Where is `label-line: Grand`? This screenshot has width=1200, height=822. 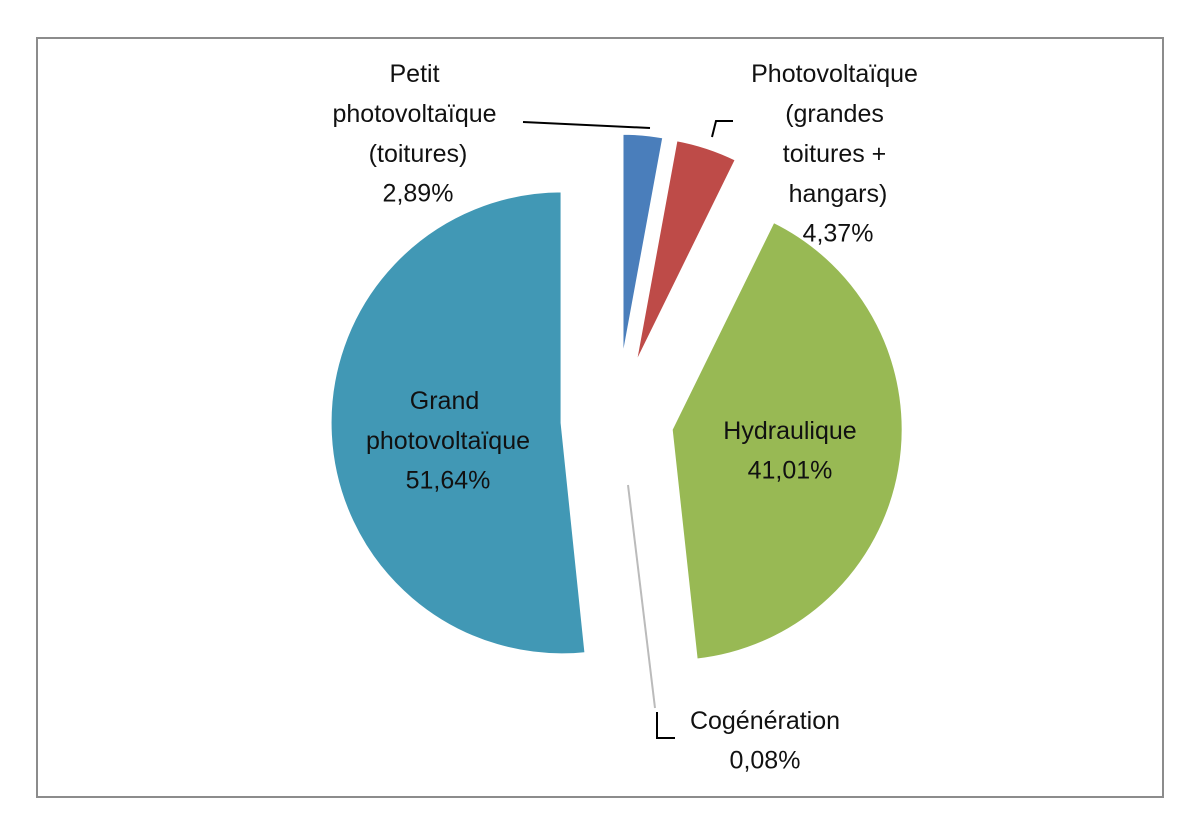 label-line: Grand is located at coordinates (448, 401).